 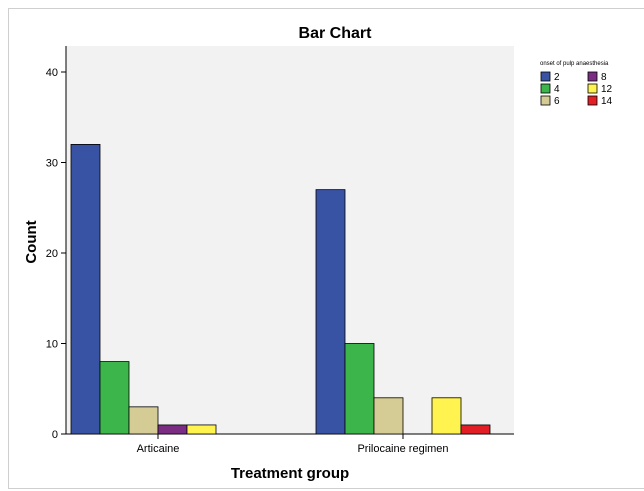 What do you see at coordinates (574, 64) in the screenshot?
I see `legend-title: onset of pulp anaesthesia` at bounding box center [574, 64].